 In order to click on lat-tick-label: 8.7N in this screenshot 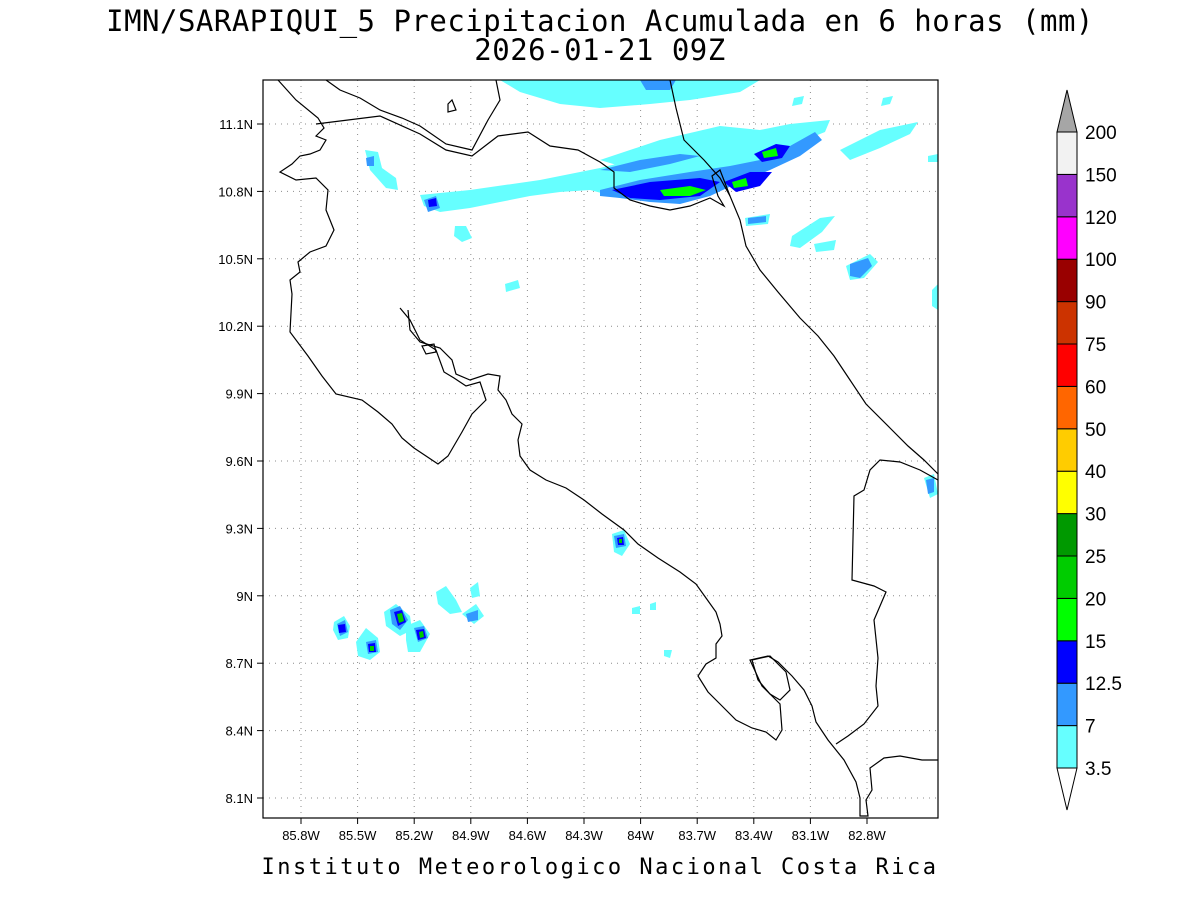, I will do `click(239, 663)`.